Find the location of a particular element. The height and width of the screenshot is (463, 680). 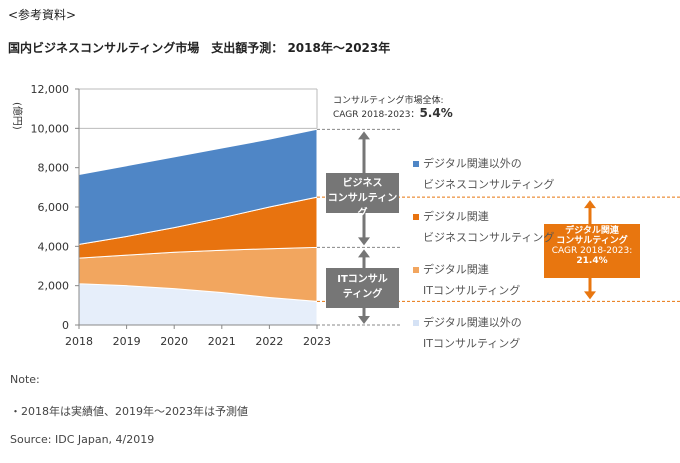

it-arrow-head-up is located at coordinates (364, 253).